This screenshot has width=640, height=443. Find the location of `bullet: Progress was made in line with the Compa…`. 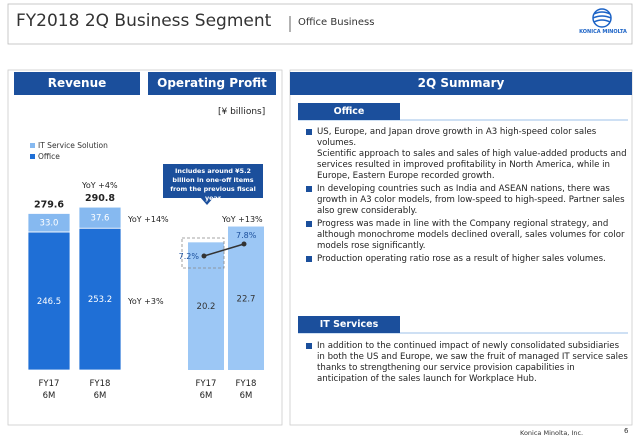

bullet: Progress was made in line with the Compa… is located at coordinates (465, 235).